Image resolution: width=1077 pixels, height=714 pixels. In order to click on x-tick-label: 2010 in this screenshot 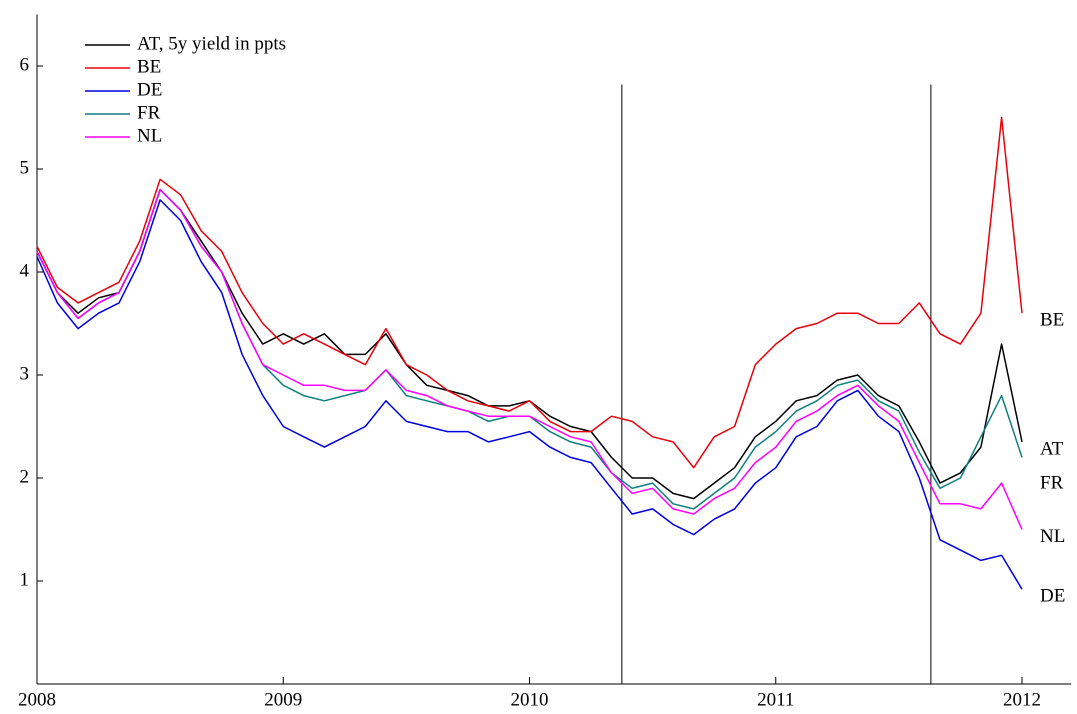, I will do `click(530, 699)`.